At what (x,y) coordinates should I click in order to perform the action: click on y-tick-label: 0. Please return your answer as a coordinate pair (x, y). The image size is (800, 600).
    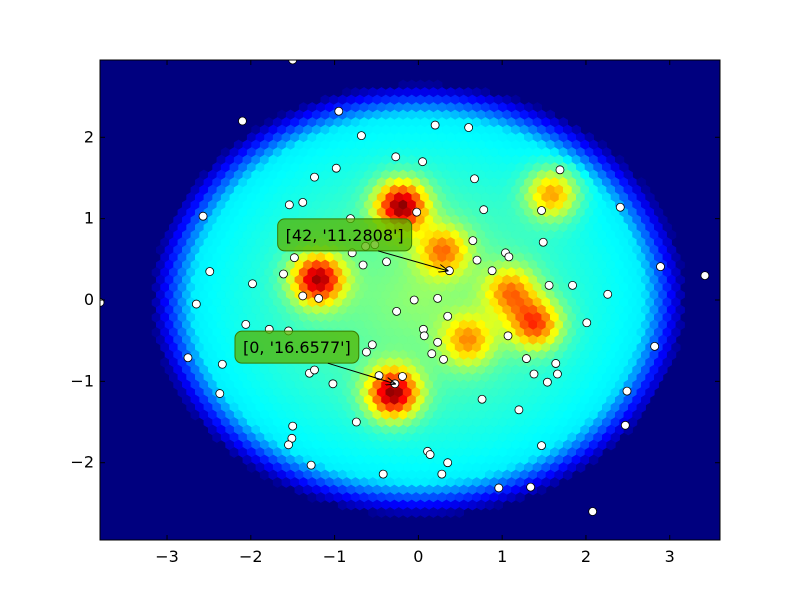
    Looking at the image, I should click on (89, 299).